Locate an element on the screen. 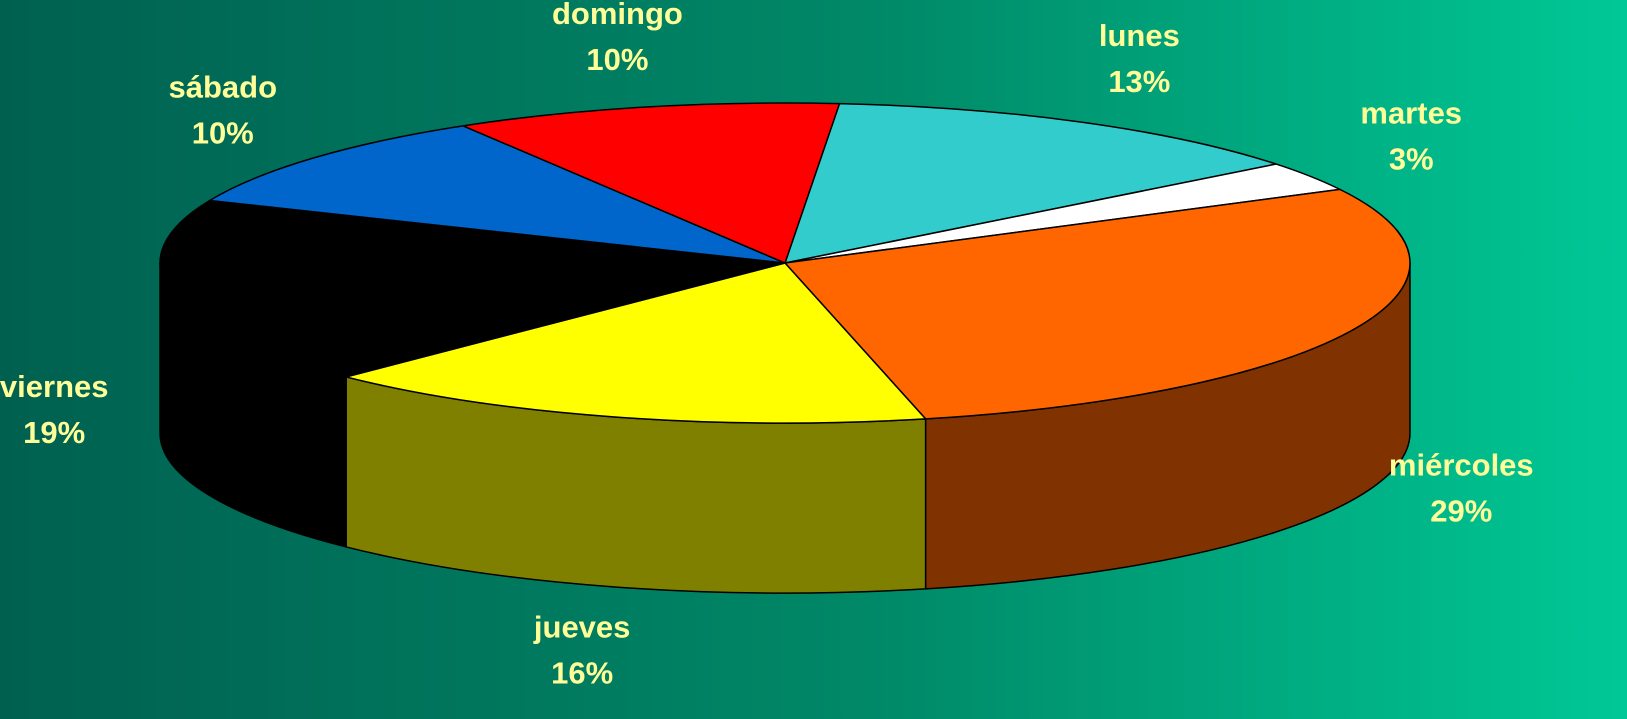 The height and width of the screenshot is (719, 1627). slice-label: viernes is located at coordinates (54, 386).